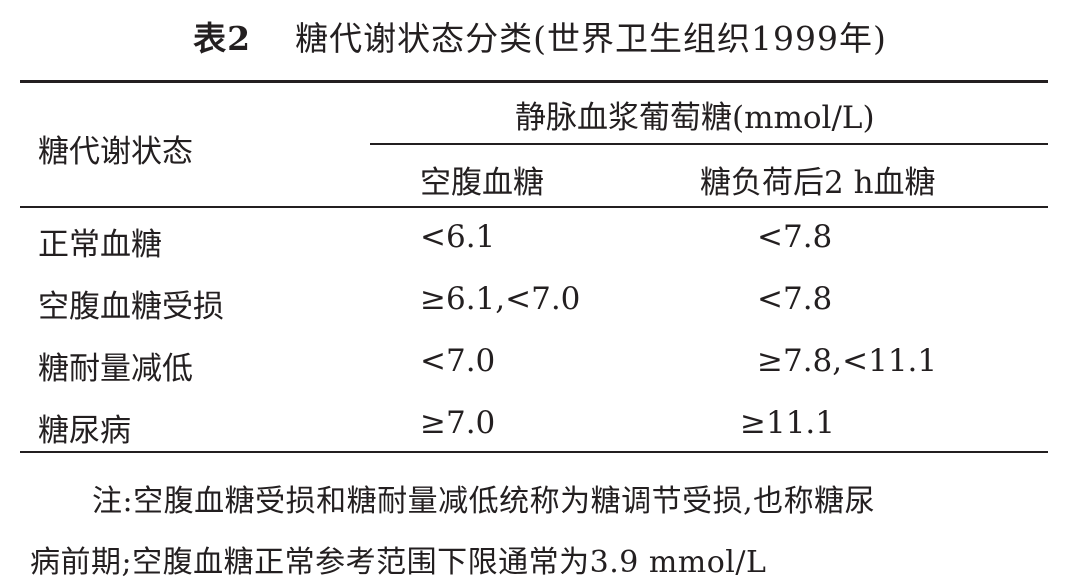  What do you see at coordinates (115, 369) in the screenshot?
I see `row-label-igt: 糖耐量减低` at bounding box center [115, 369].